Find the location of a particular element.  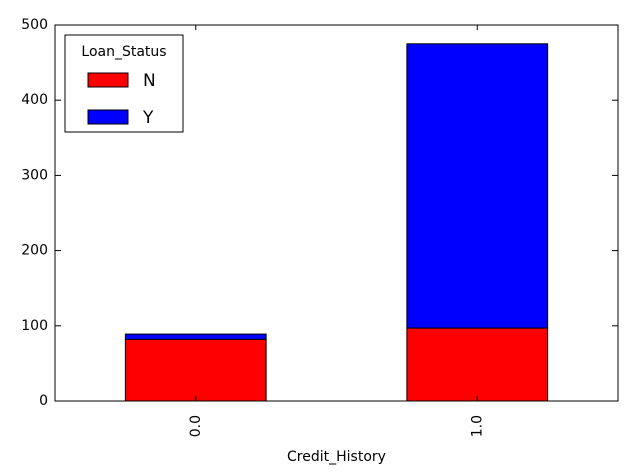

legend-label-y: Y is located at coordinates (148, 118).